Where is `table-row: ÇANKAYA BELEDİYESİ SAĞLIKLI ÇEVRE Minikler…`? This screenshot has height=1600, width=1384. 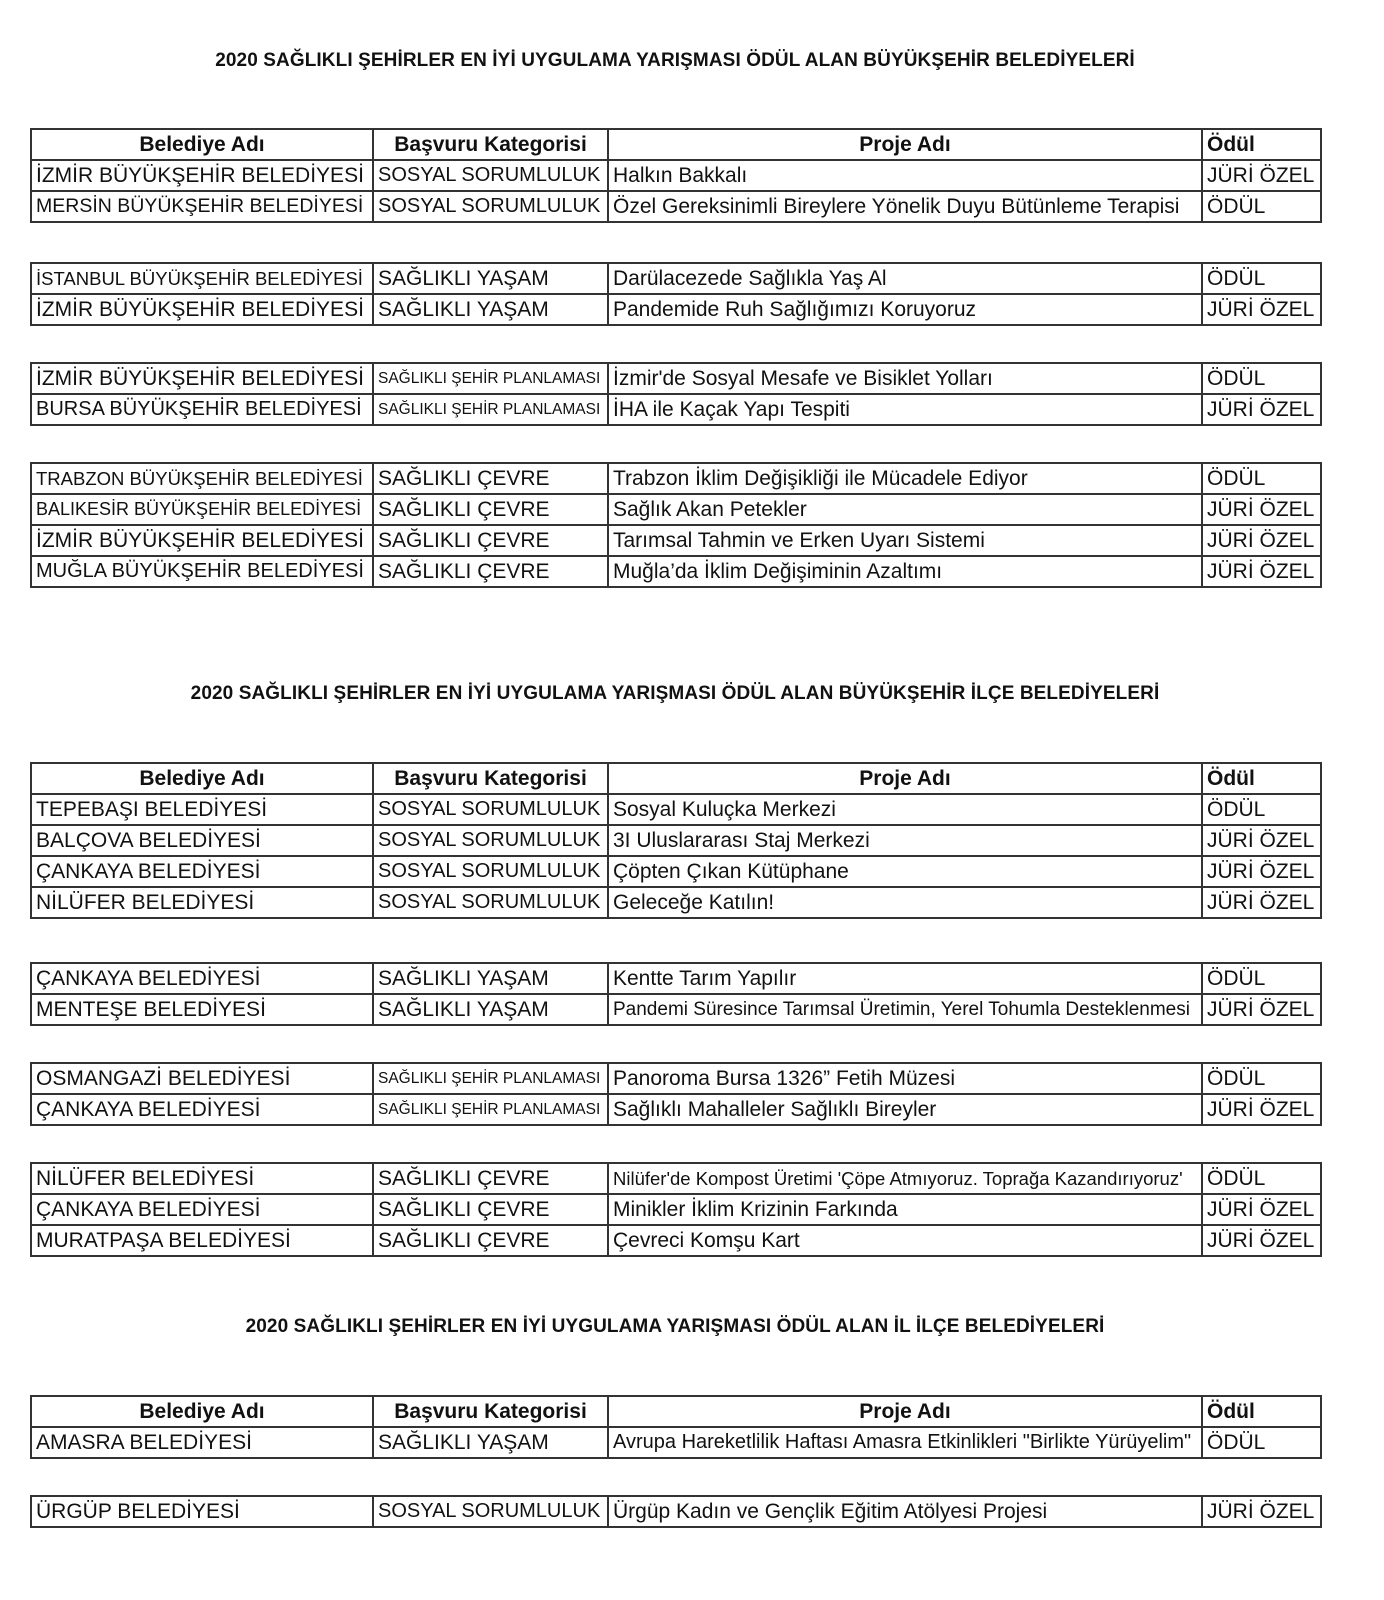
table-row: ÇANKAYA BELEDİYESİ SAĞLIKLI ÇEVRE Minikler… is located at coordinates (676, 1209).